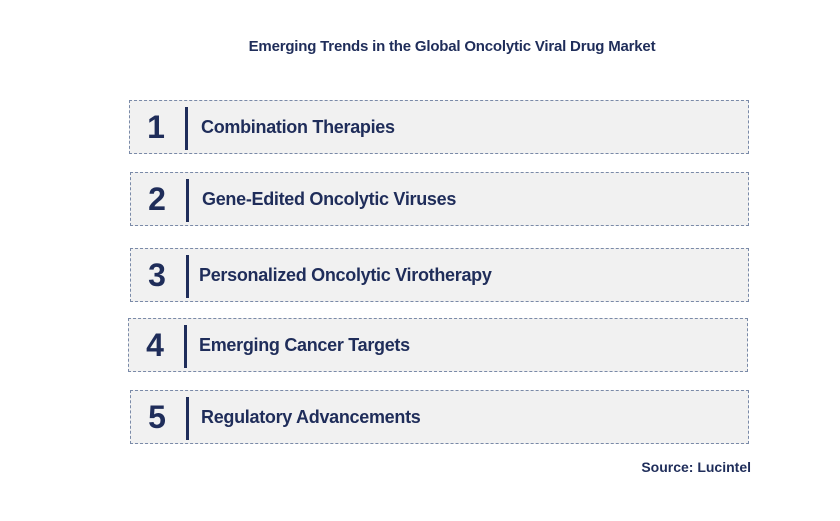  What do you see at coordinates (438, 345) in the screenshot?
I see `trend-item-4: 4 Emerging Cancer Targets` at bounding box center [438, 345].